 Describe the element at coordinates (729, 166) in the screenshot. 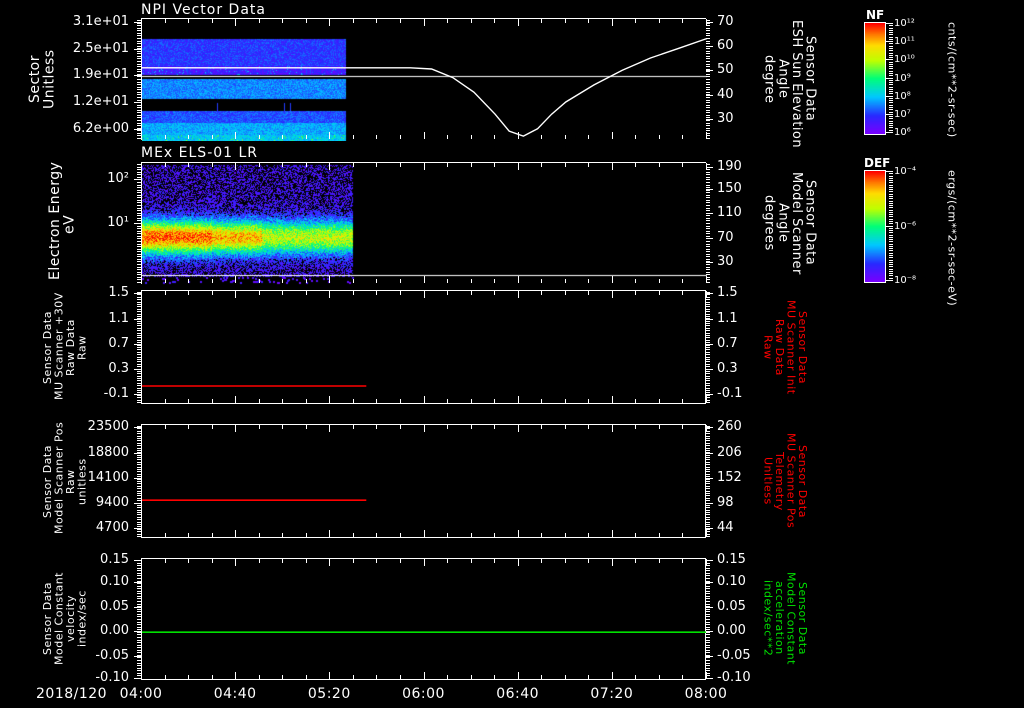

I see `y-tick-label-right: 190` at that location.